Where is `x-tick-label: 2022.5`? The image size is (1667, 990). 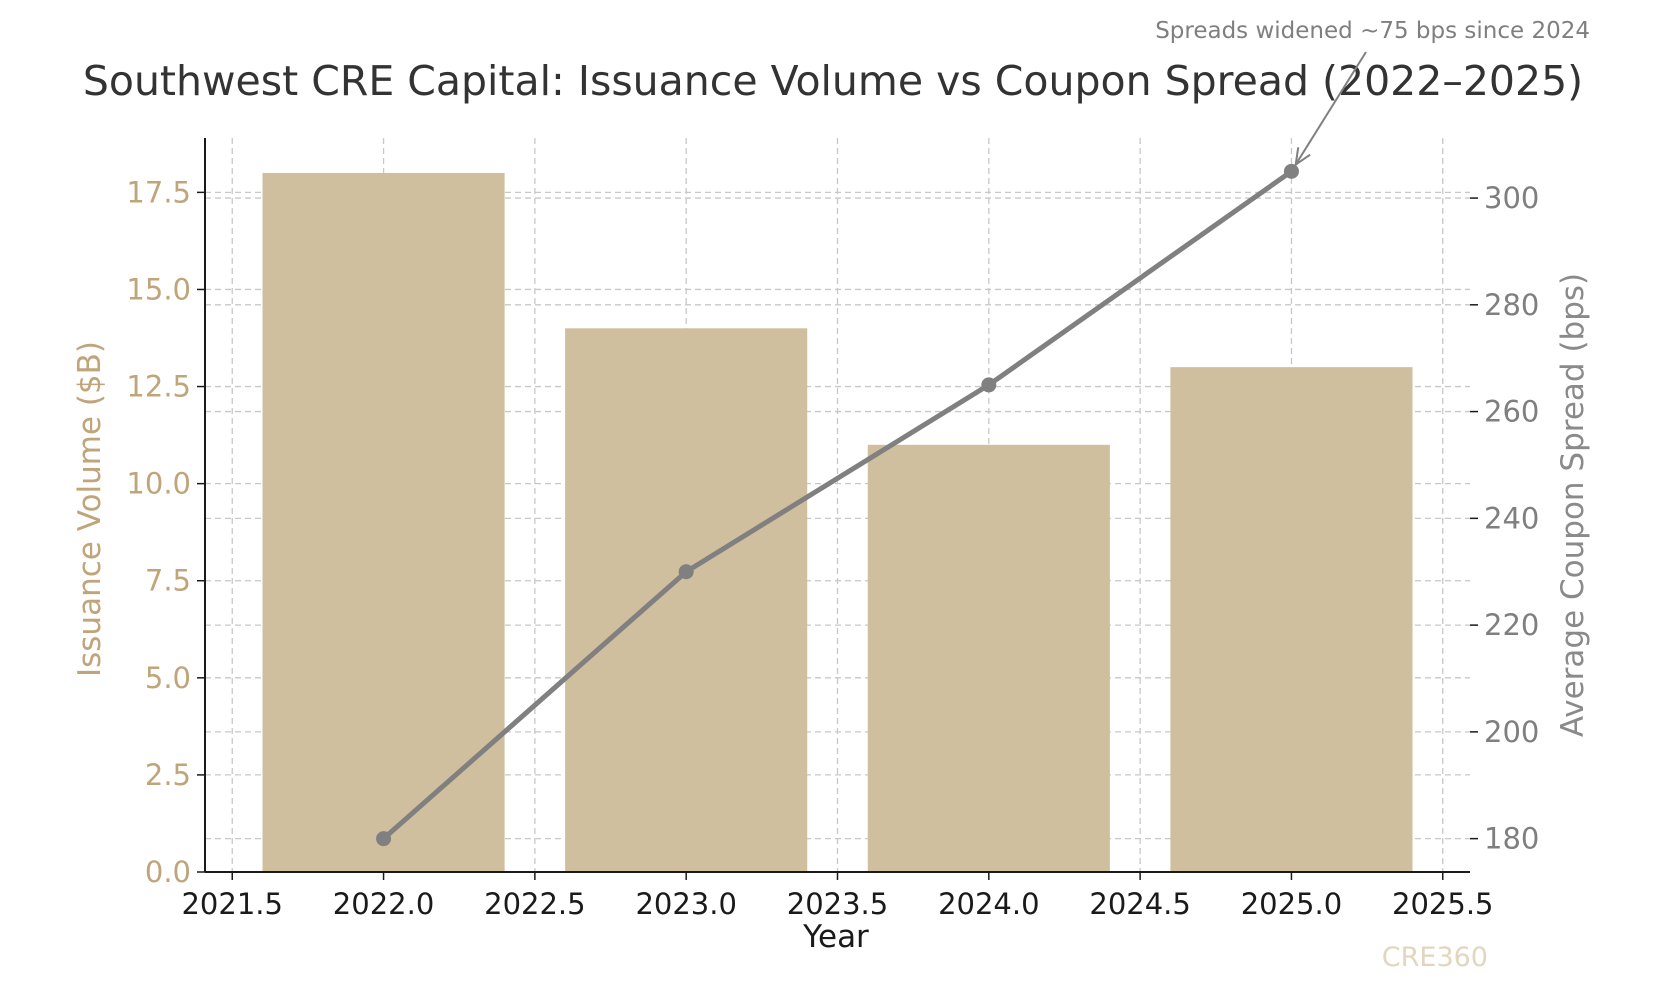 x-tick-label: 2022.5 is located at coordinates (534, 904).